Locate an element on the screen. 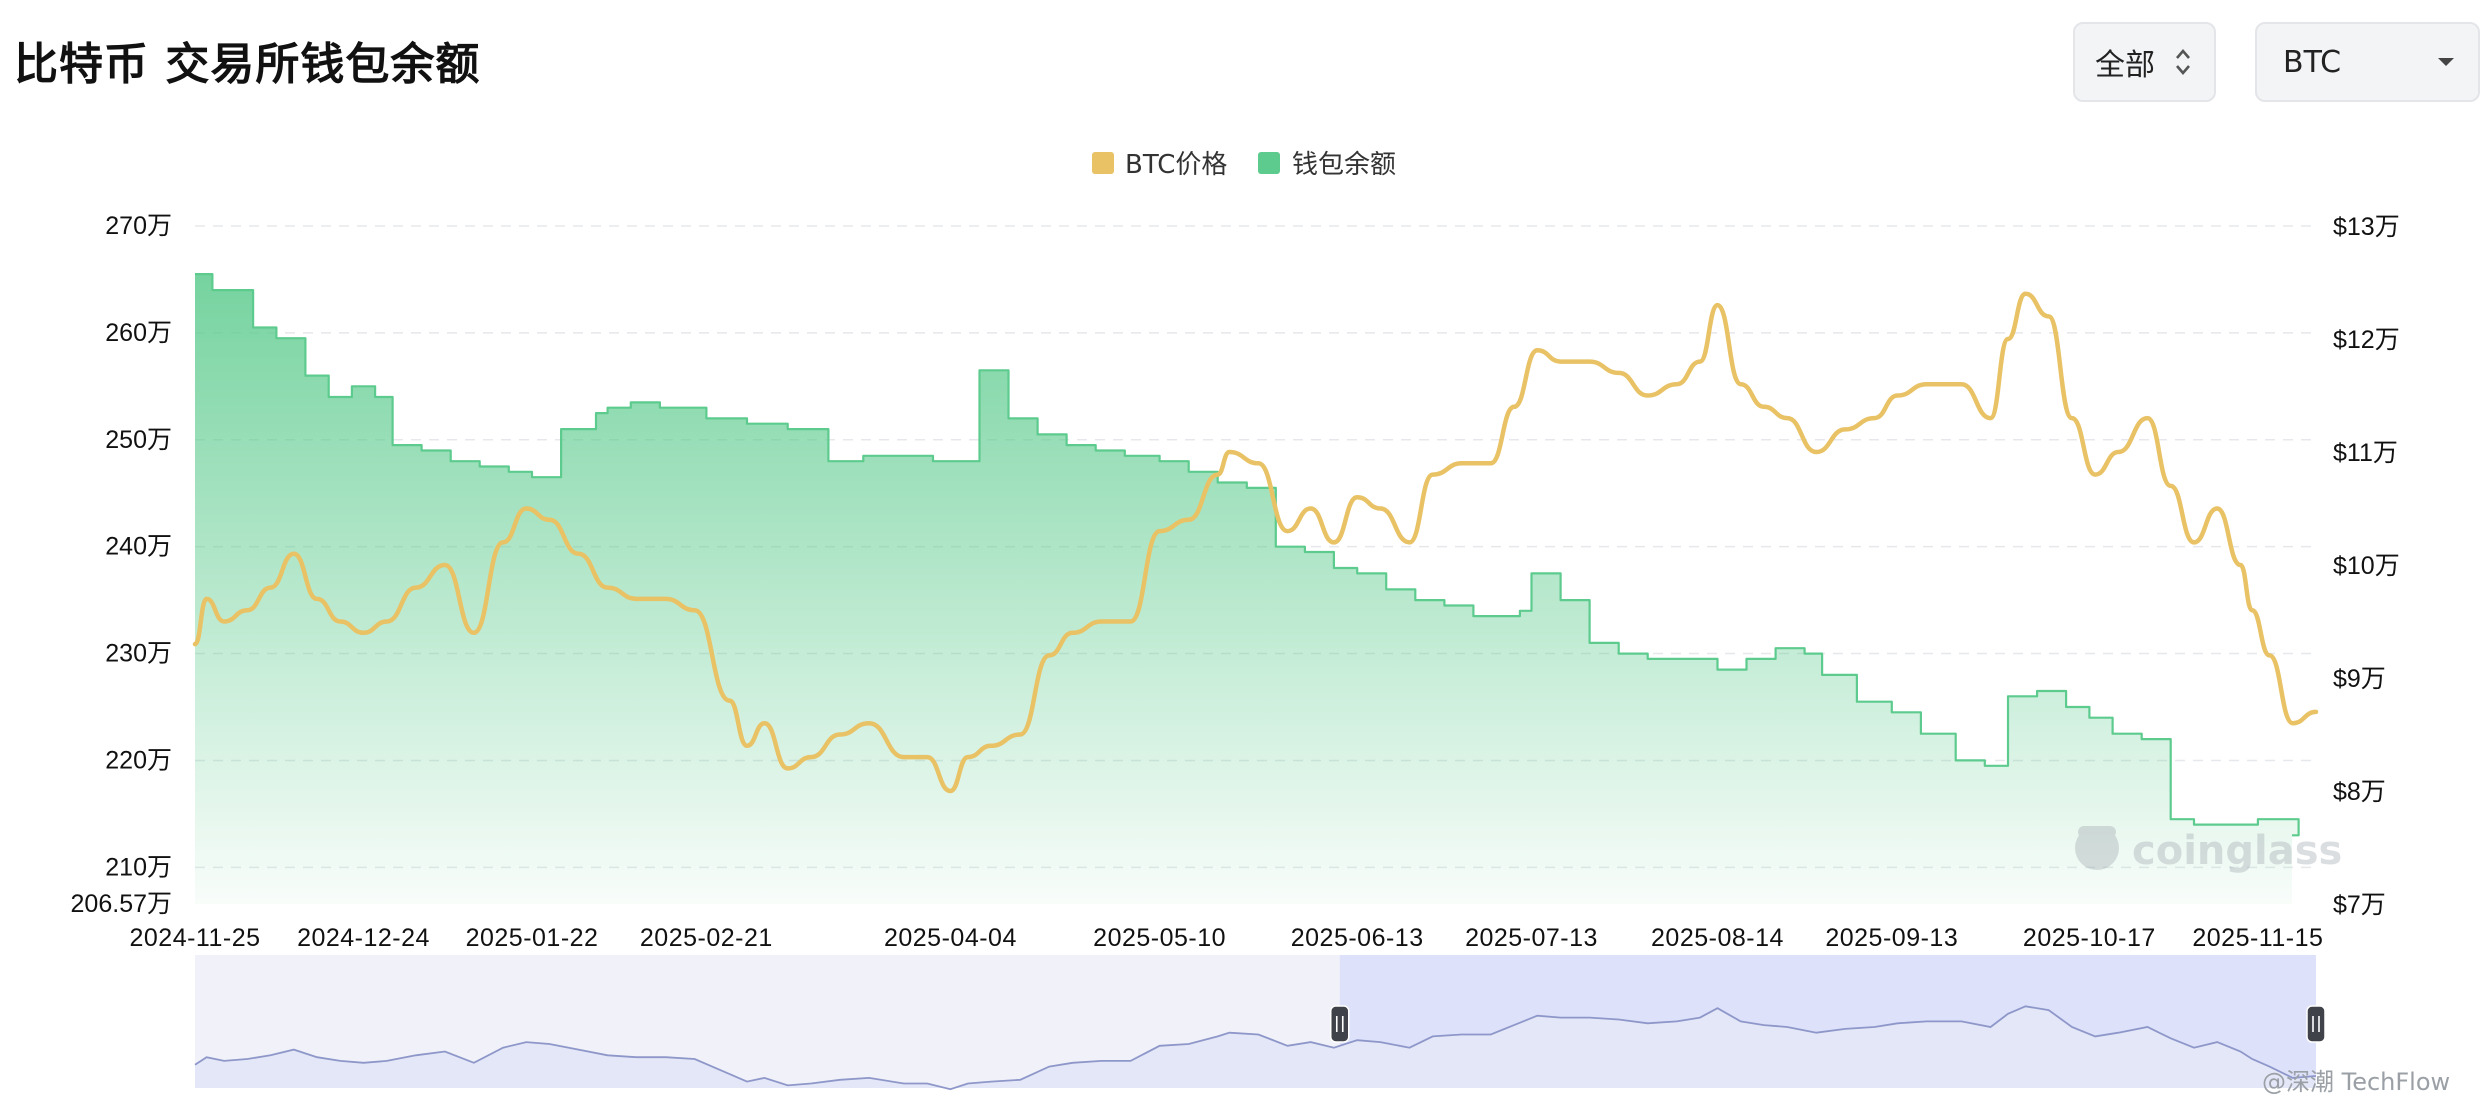 The width and height of the screenshot is (2488, 1102). legend-price-label: BTC价格 is located at coordinates (1176, 165).